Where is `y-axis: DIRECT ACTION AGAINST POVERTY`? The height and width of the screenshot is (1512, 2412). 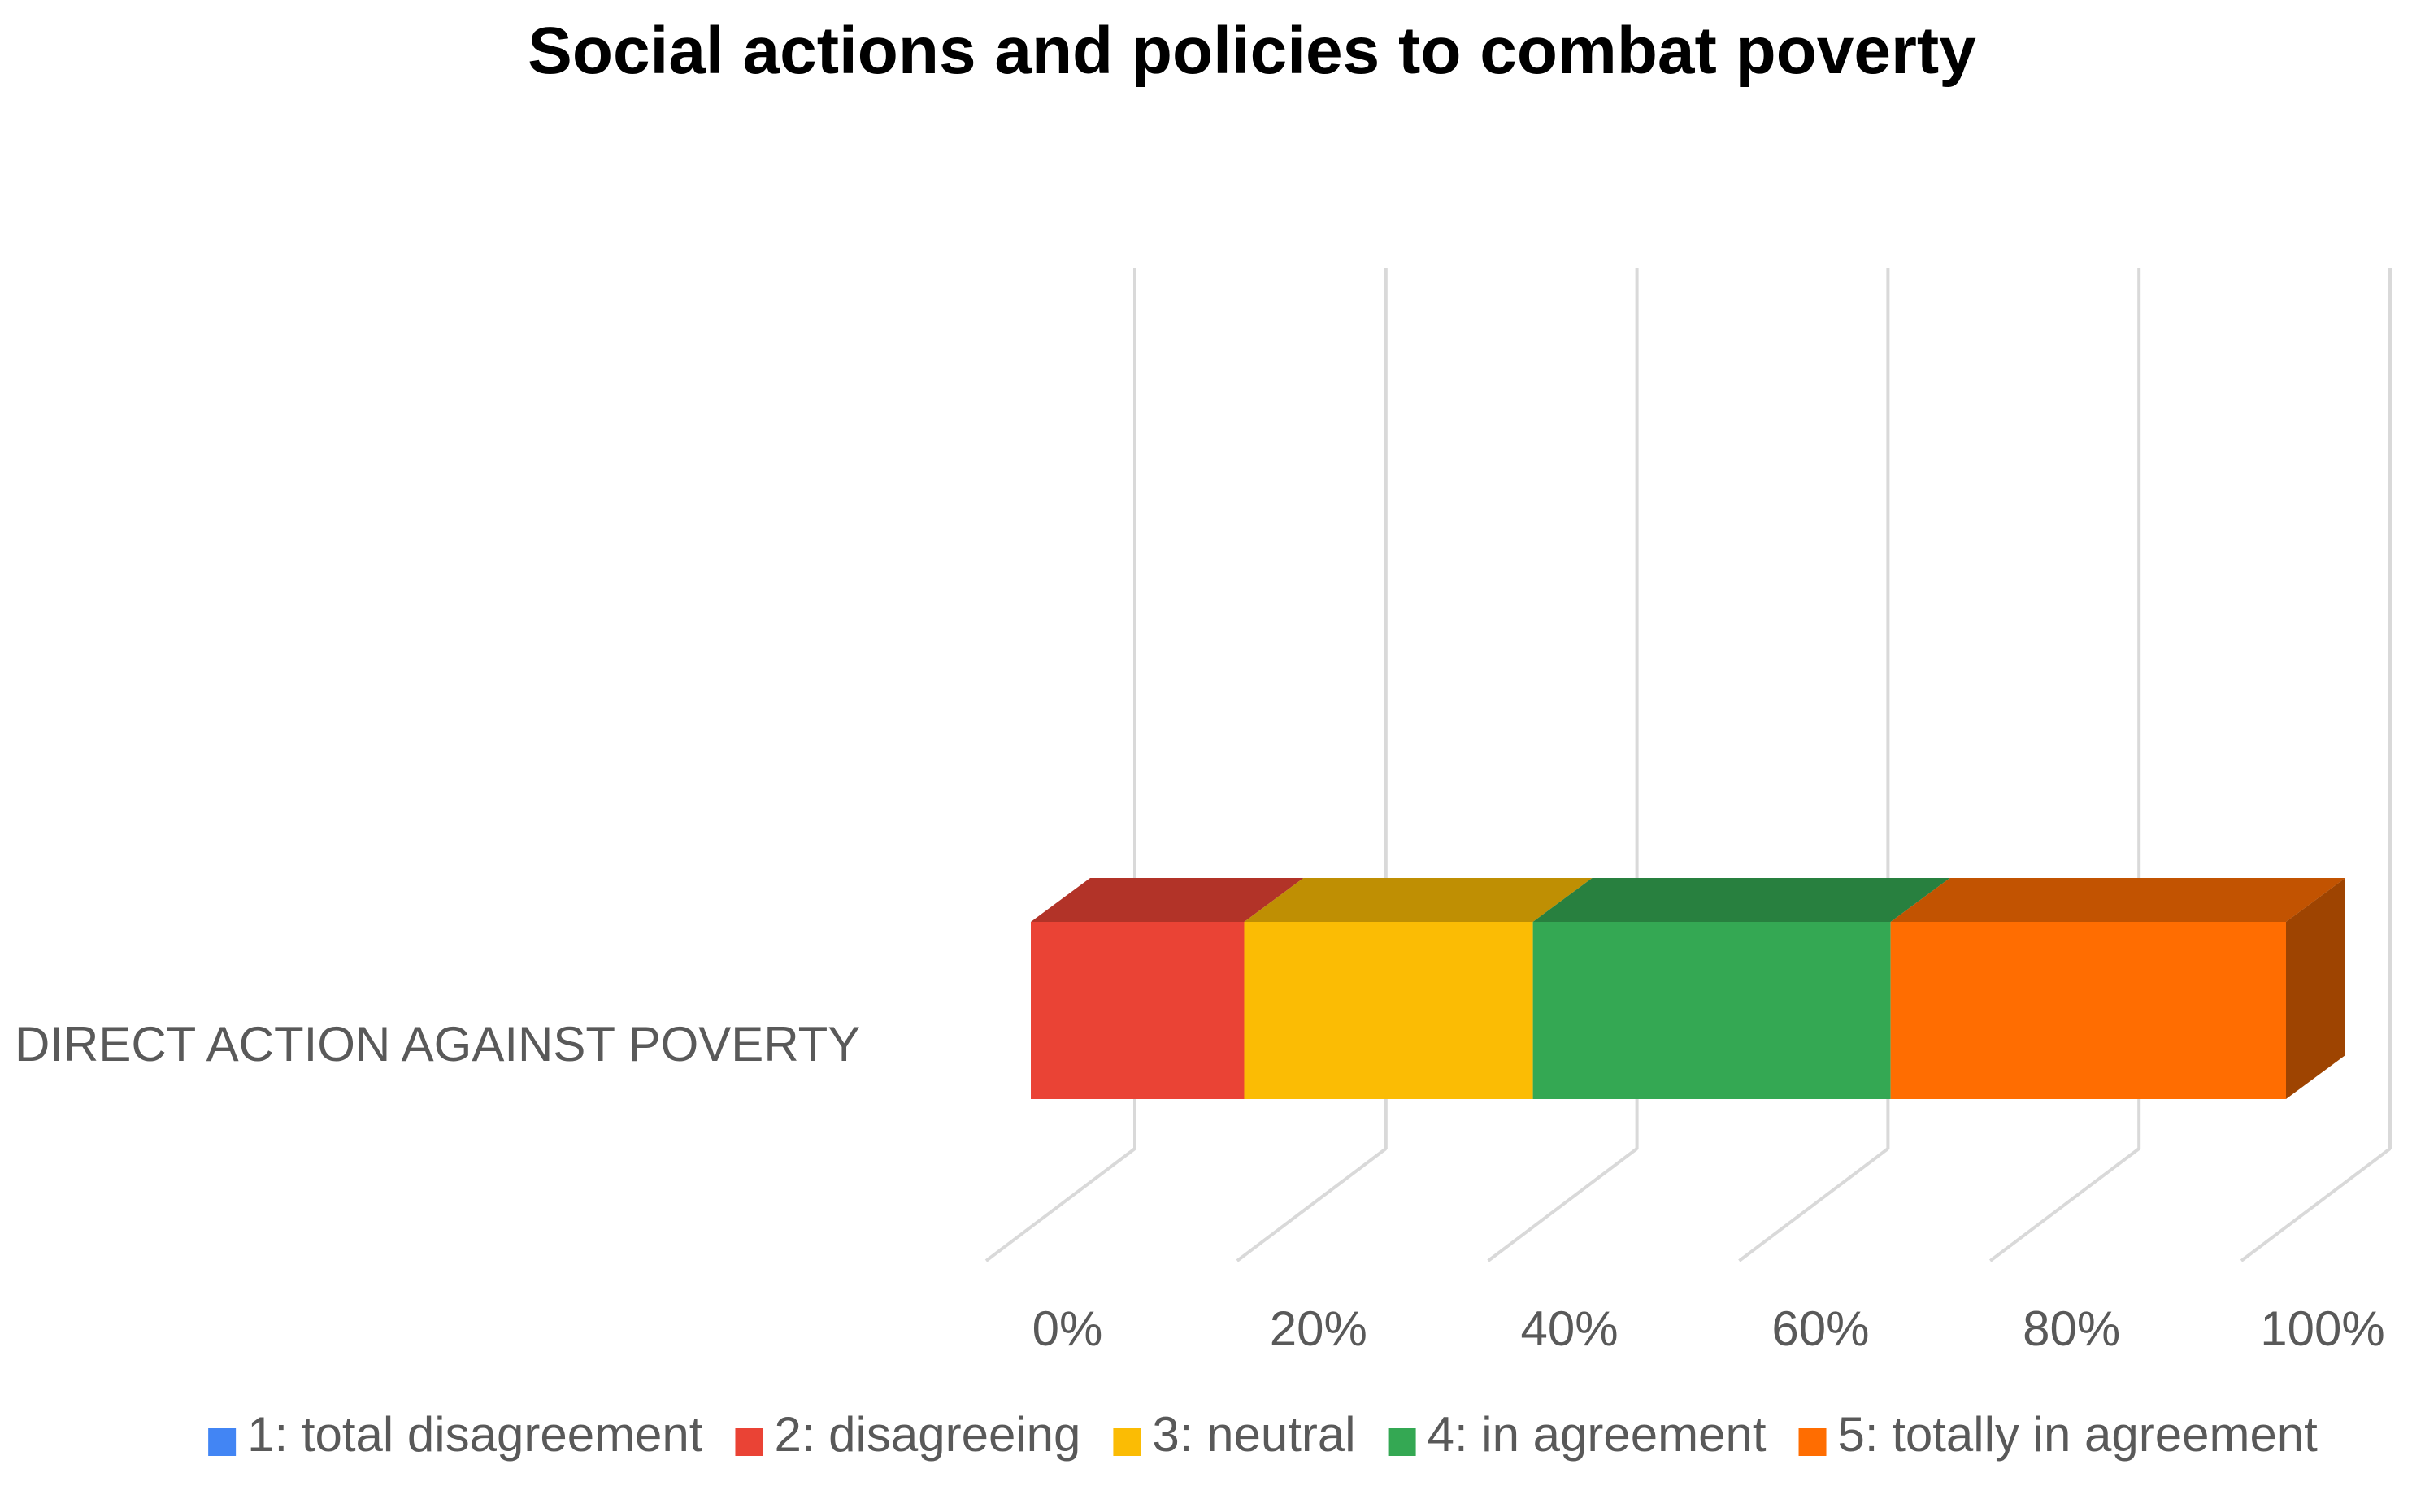 y-axis: DIRECT ACTION AGAINST POVERTY is located at coordinates (438, 1044).